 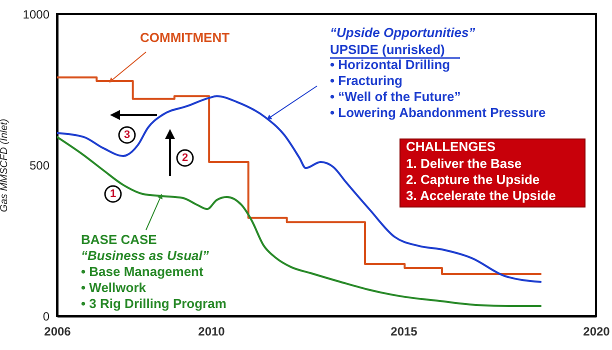 I want to click on annotation: “Business as Usual”, so click(x=145, y=255).